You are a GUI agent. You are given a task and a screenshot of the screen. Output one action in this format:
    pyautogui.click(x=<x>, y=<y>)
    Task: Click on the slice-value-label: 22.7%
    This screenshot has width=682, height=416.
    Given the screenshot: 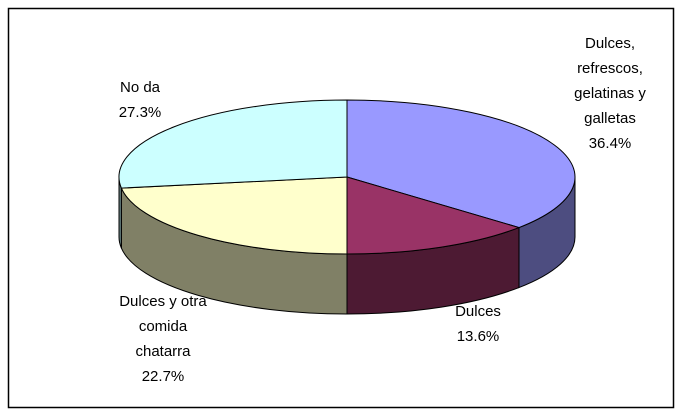 What is the action you would take?
    pyautogui.click(x=163, y=376)
    